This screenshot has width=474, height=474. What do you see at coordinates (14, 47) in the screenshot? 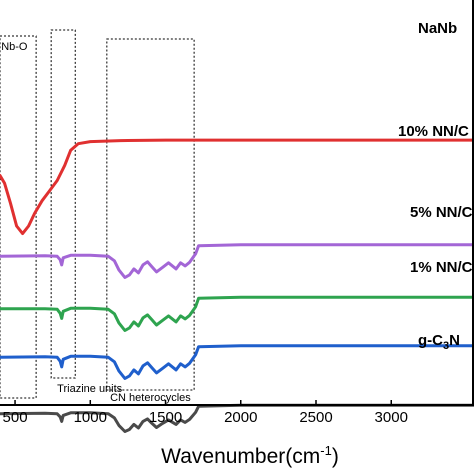
I see `region-label-0: Nb-O` at bounding box center [14, 47].